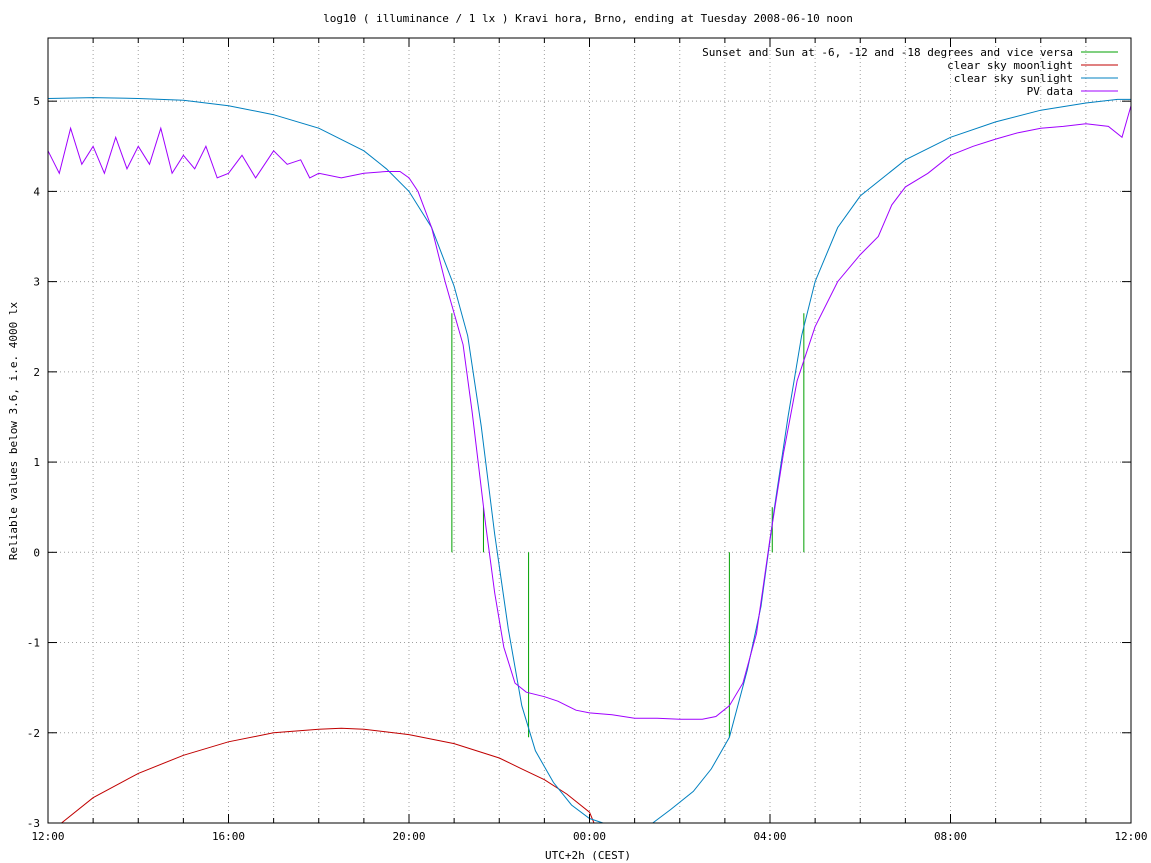  Describe the element at coordinates (36, 372) in the screenshot. I see `y-tick-label: 2` at that location.